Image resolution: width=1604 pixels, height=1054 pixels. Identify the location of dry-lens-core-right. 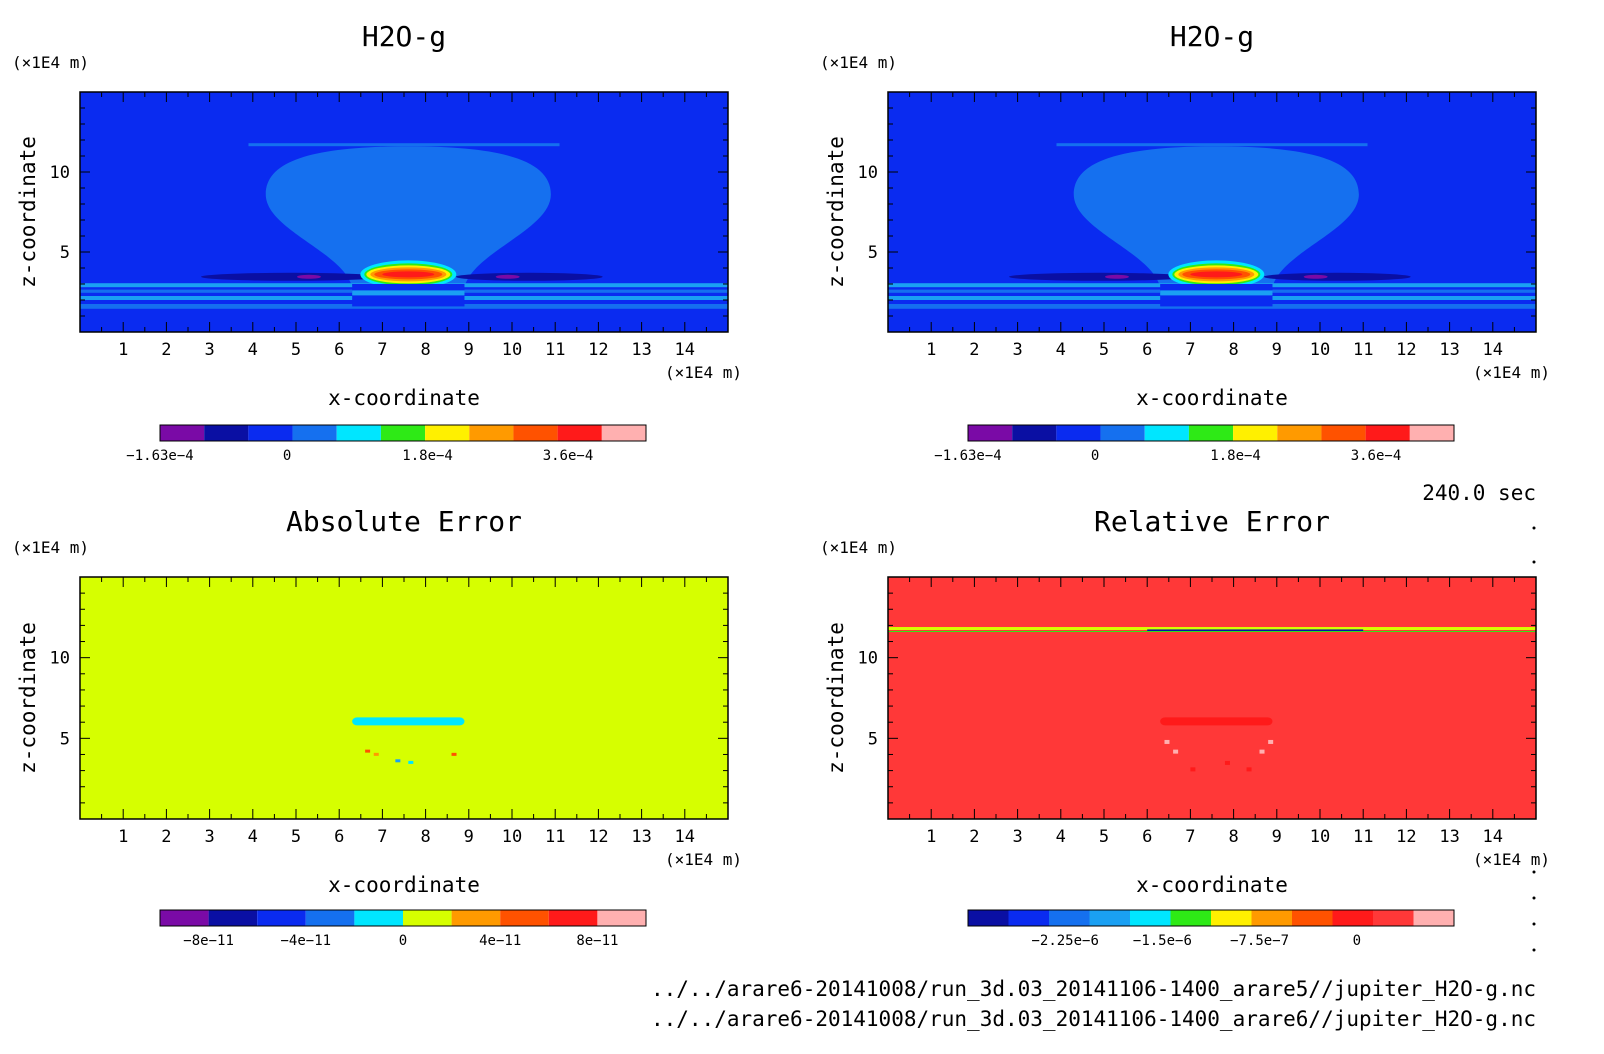
(1315, 276).